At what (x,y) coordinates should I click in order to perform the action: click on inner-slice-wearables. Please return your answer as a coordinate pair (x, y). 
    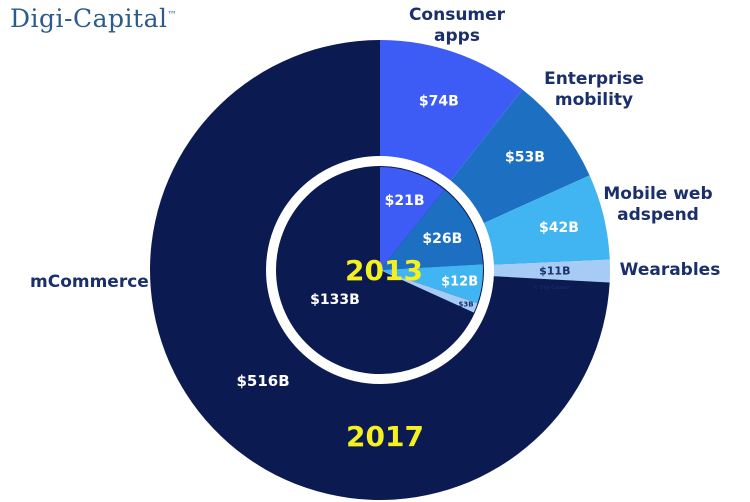
    Looking at the image, I should click on (429, 291).